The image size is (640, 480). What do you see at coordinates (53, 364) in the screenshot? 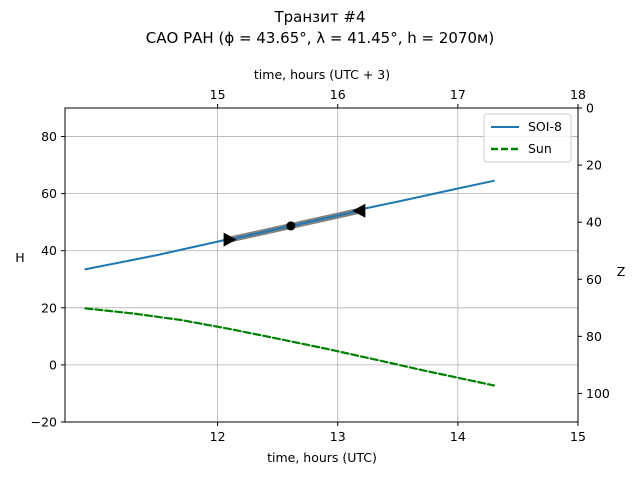
I see `y-tick-label: 0` at bounding box center [53, 364].